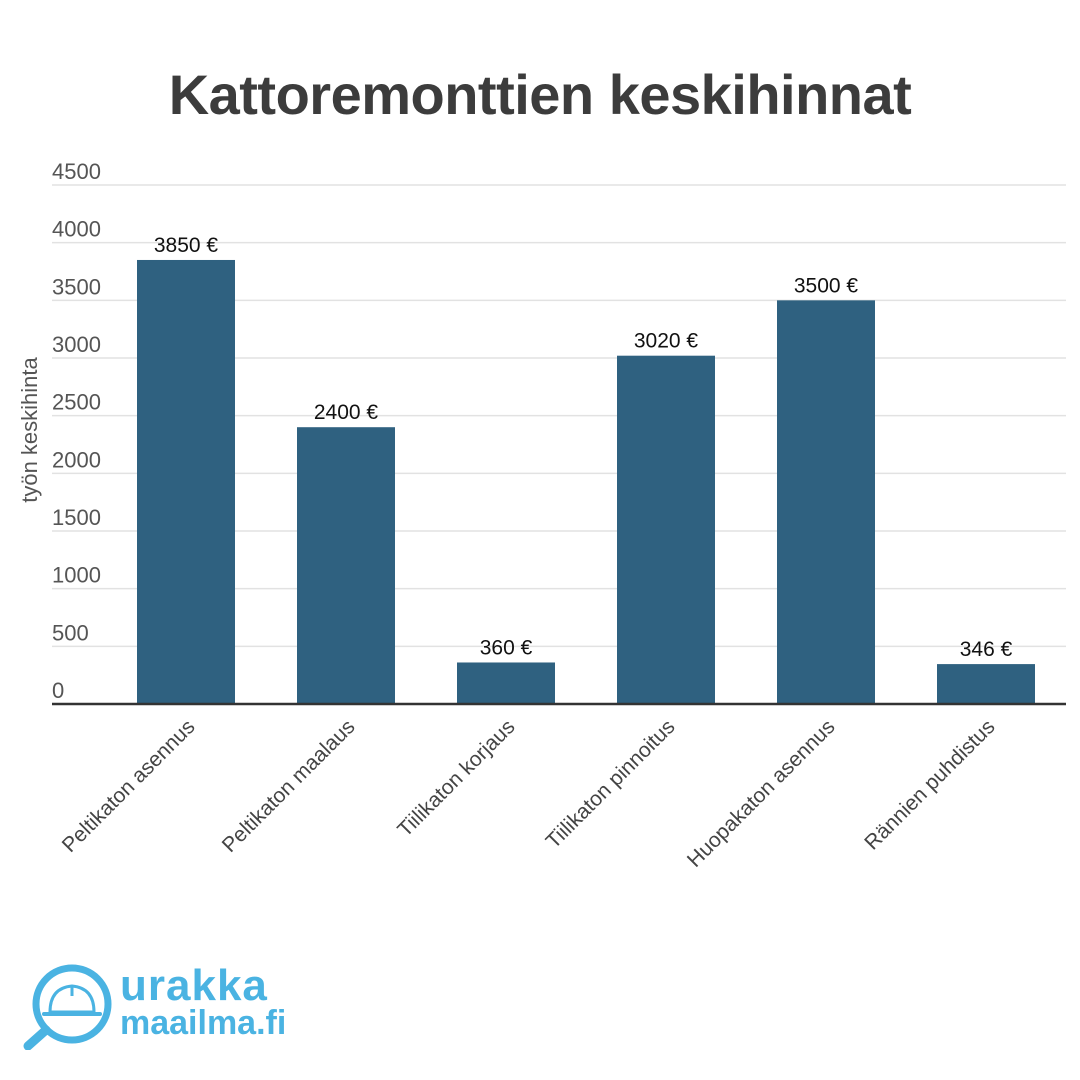 The image size is (1080, 1080). Describe the element at coordinates (76, 431) in the screenshot. I see `y-axis-ticks: 0 500 1000 1500 2000 2500 3000 3500 4000 4500` at that location.